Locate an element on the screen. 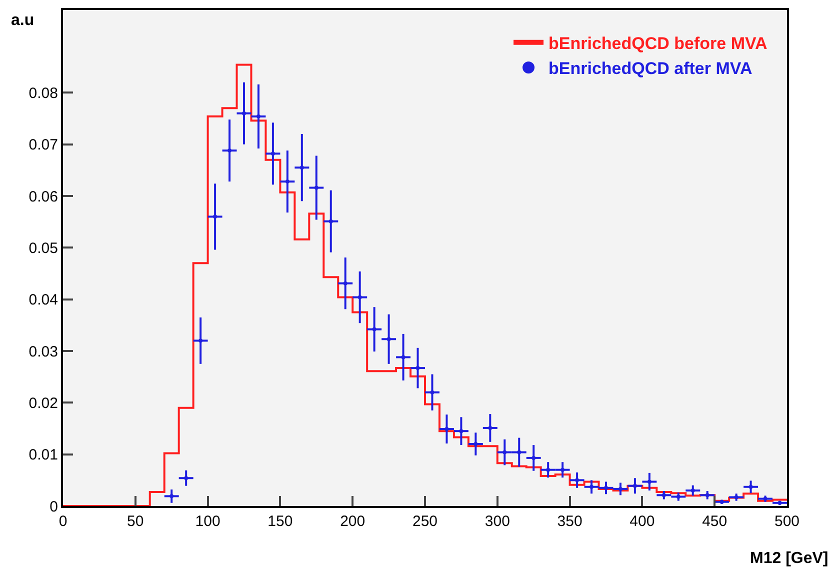 This screenshot has height=567, width=829. y-axis-title: a.u is located at coordinates (22, 20).